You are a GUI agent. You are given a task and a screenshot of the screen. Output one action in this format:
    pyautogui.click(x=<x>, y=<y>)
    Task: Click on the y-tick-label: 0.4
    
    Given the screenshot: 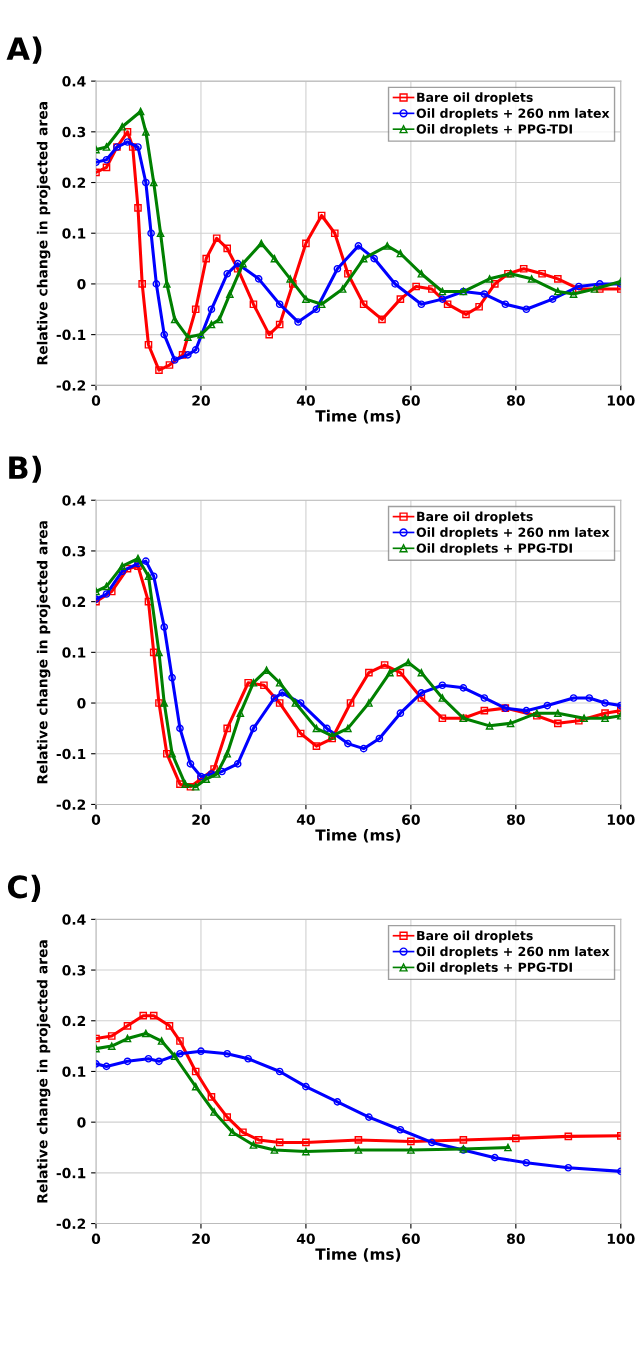 What is the action you would take?
    pyautogui.click(x=74, y=500)
    